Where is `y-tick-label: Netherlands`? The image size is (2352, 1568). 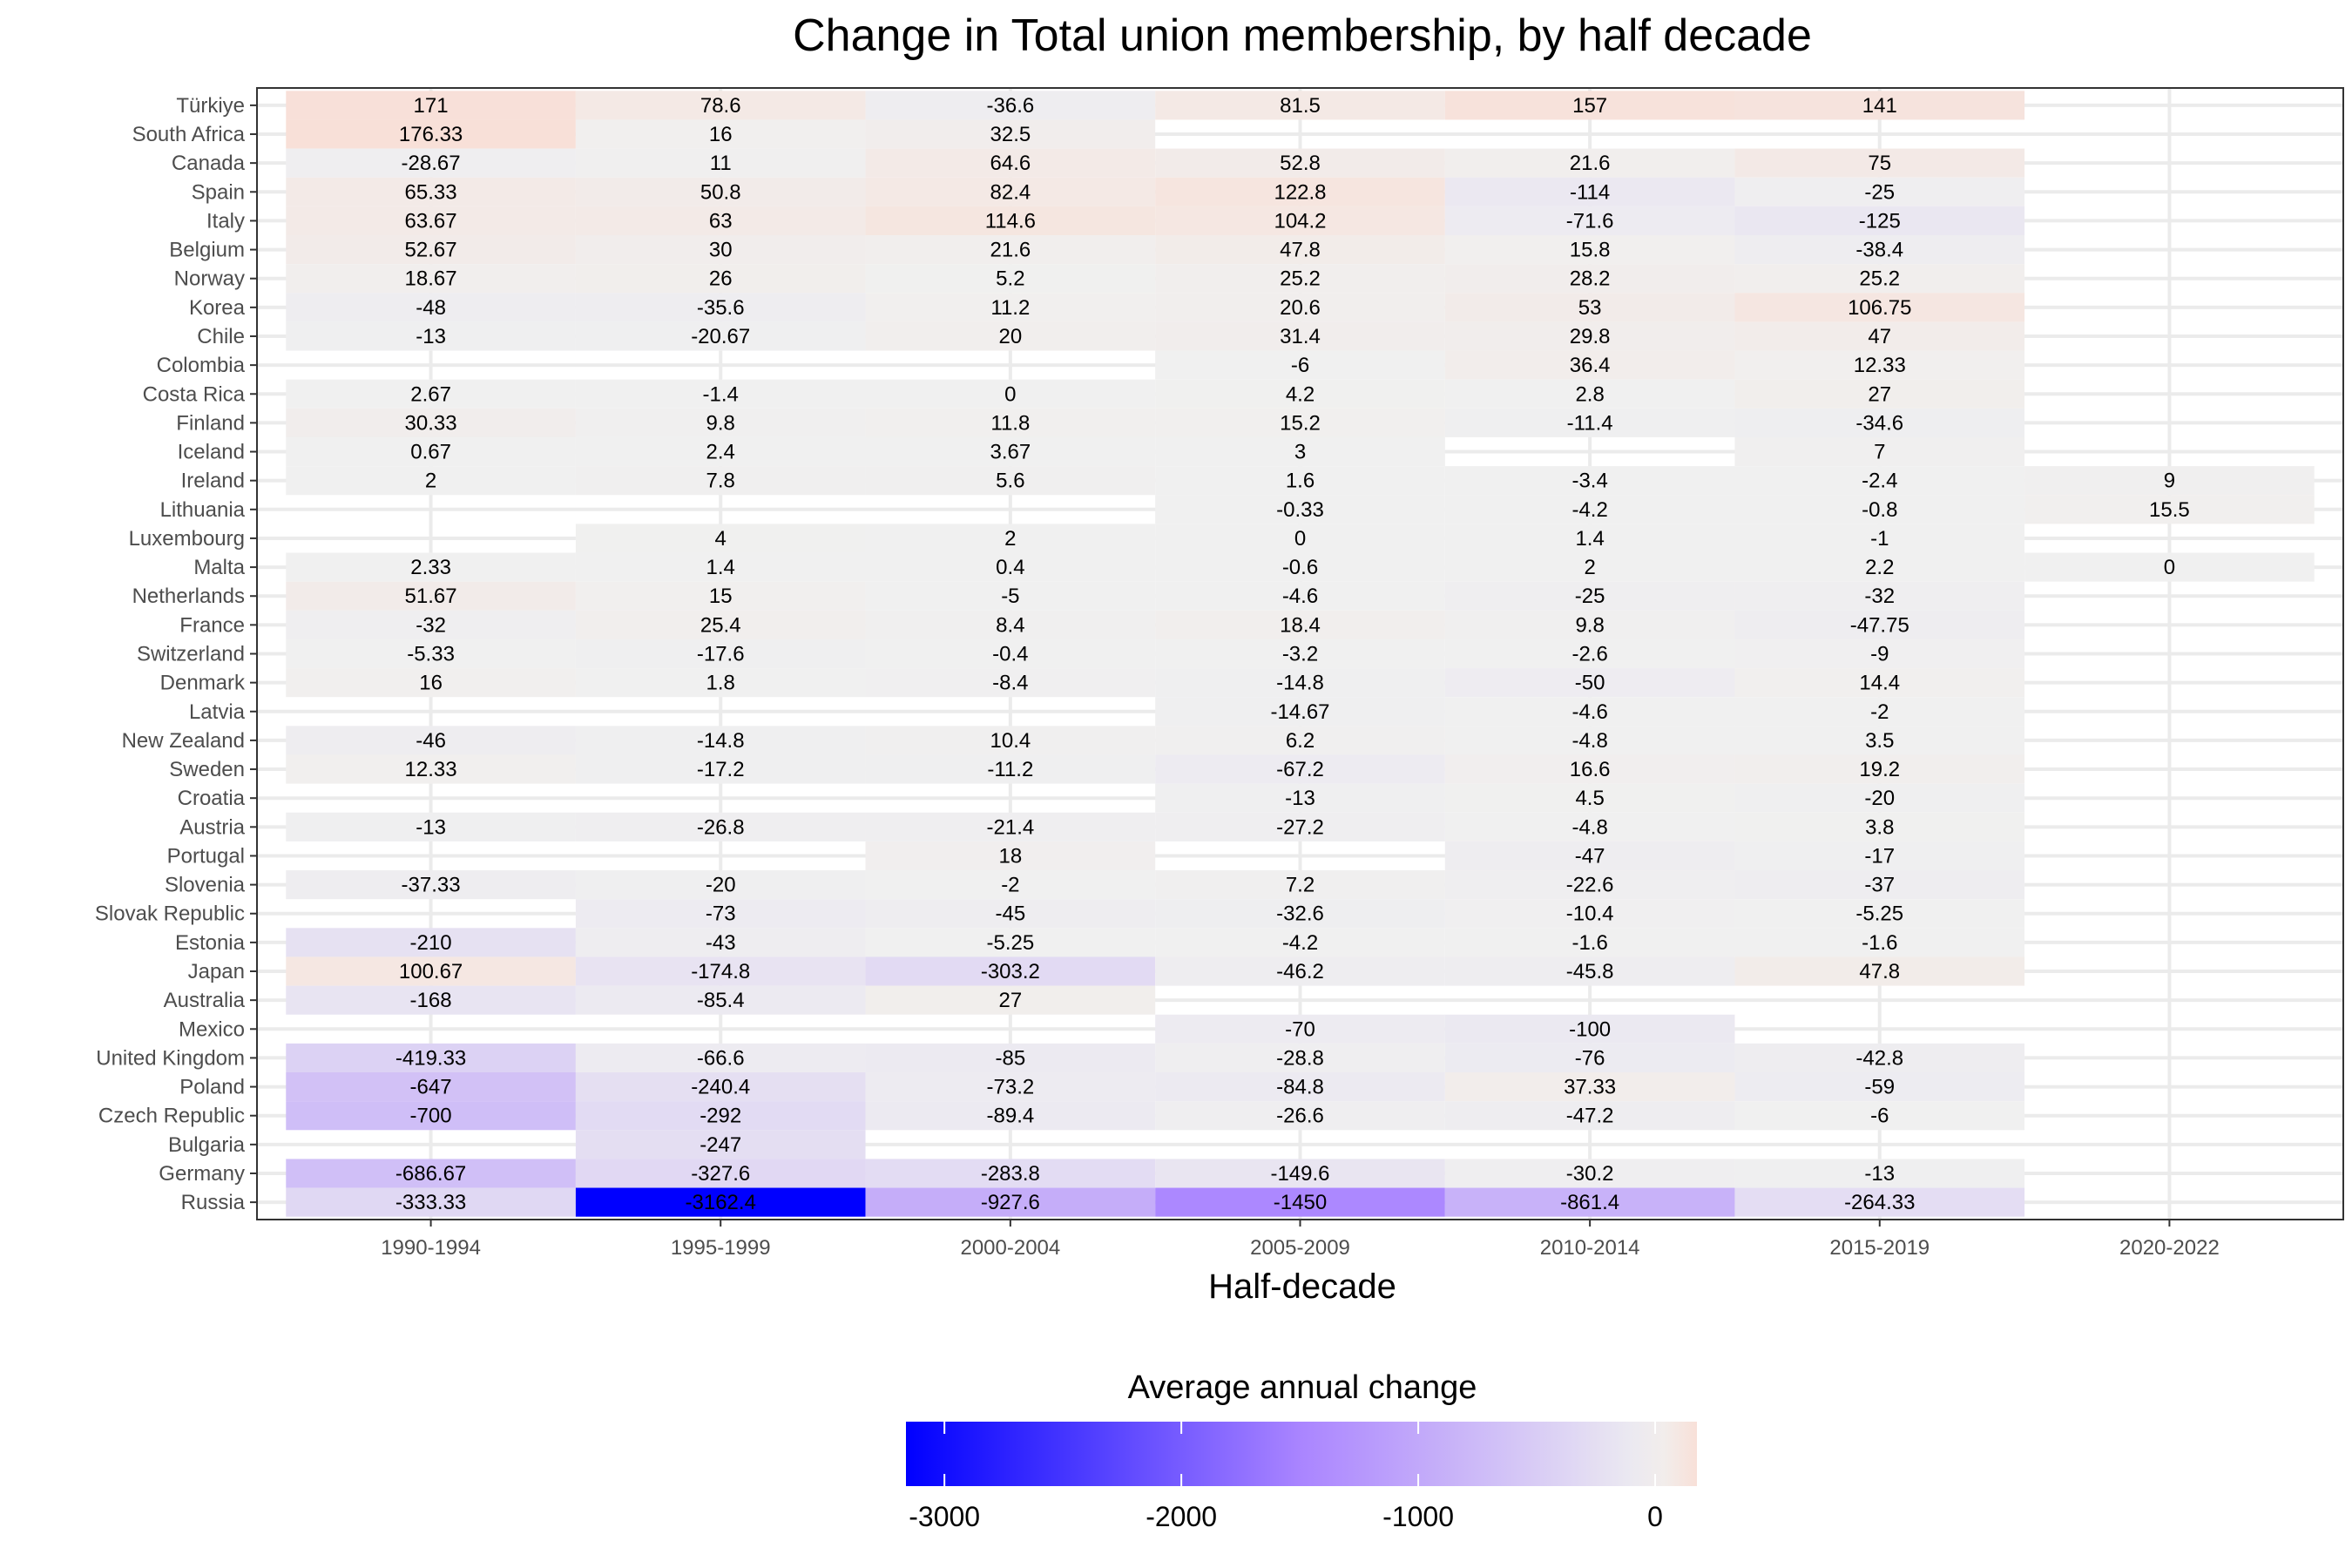
y-tick-label: Netherlands is located at coordinates (188, 596).